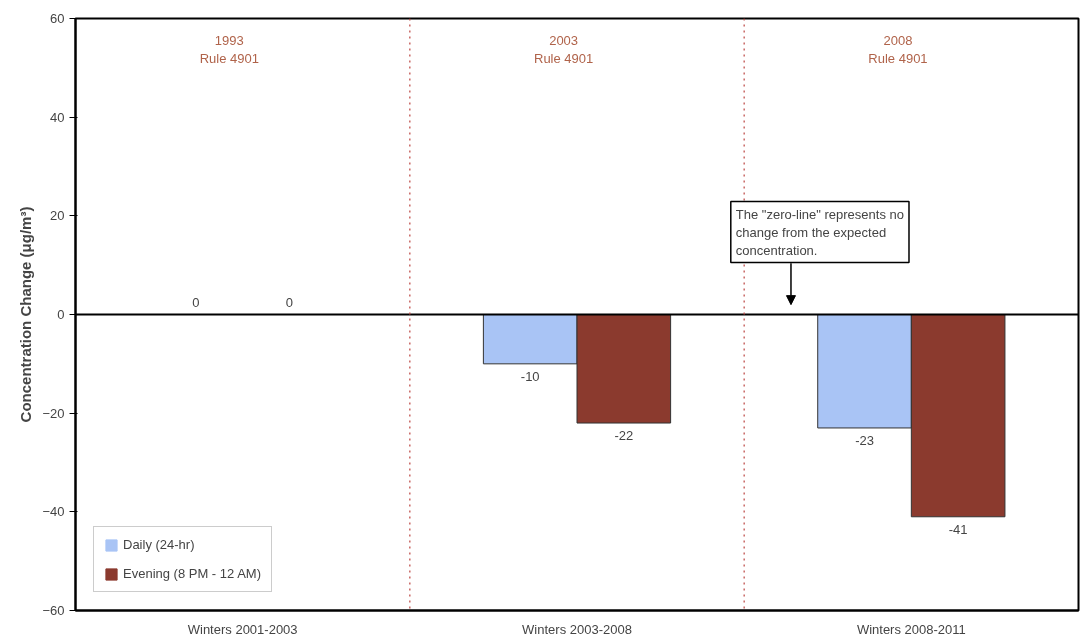  What do you see at coordinates (624, 436) in the screenshot?
I see `data-label: -22` at bounding box center [624, 436].